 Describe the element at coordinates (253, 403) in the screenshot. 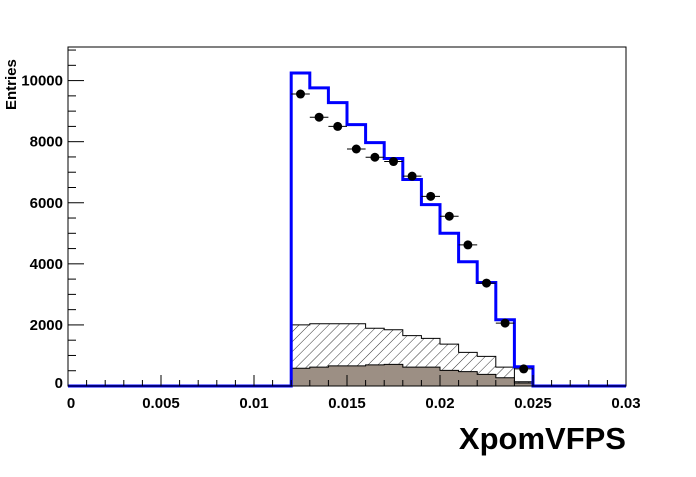

I see `x-tick-label: 0.01` at that location.